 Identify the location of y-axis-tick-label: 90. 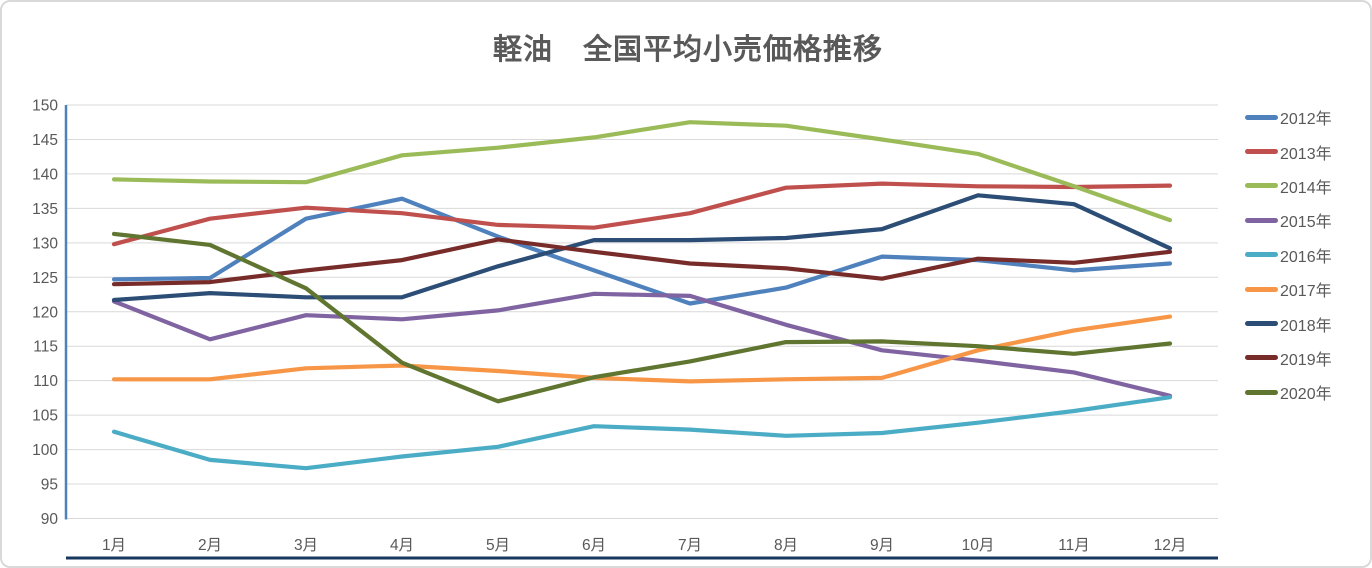
(50, 519).